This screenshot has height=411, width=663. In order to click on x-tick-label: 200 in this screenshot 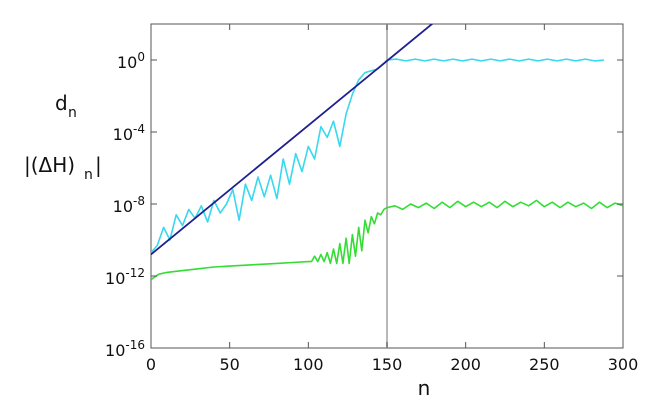, I will do `click(465, 364)`.